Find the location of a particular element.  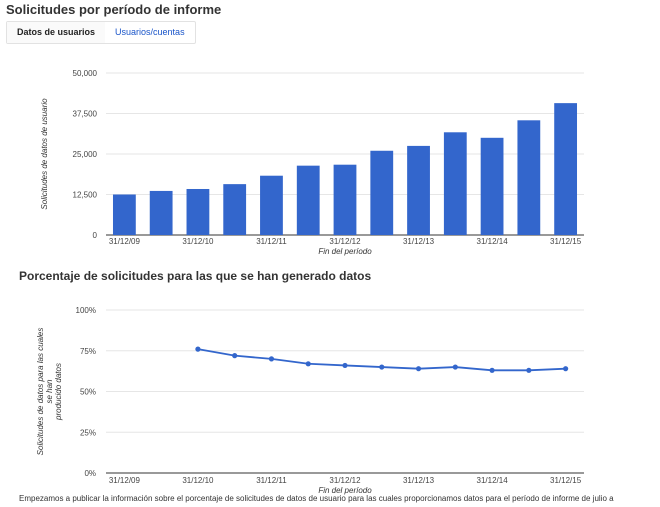

data-type-tabs: Datos de usuarios Usuarios/cuentas is located at coordinates (101, 32).